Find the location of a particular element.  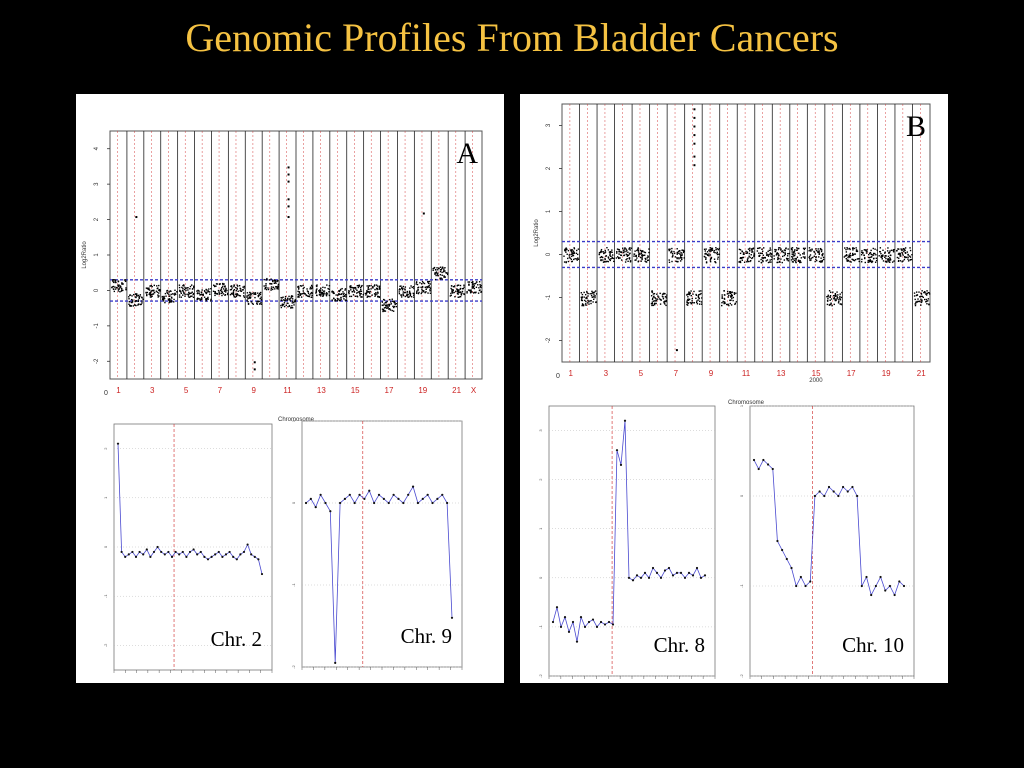

outlier-point is located at coordinates (254, 362).